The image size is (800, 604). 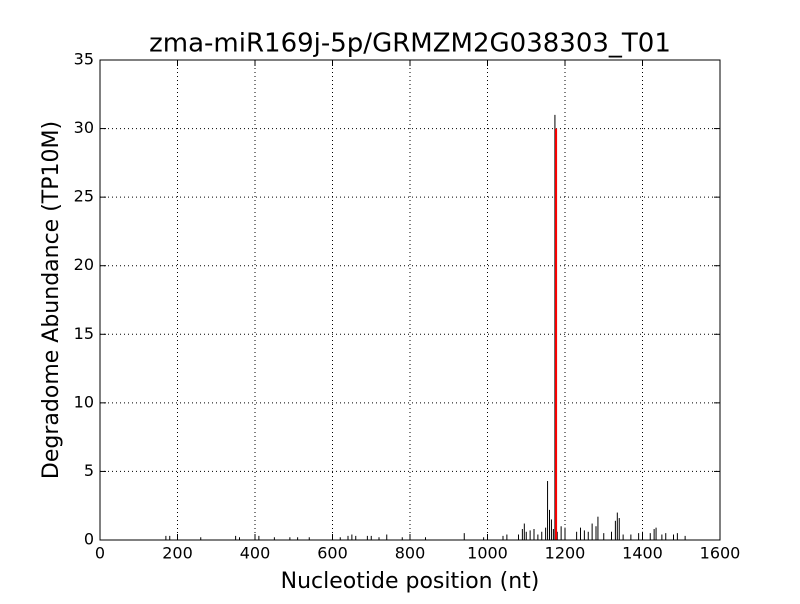 What do you see at coordinates (89, 470) in the screenshot?
I see `y-tick-label: 5` at bounding box center [89, 470].